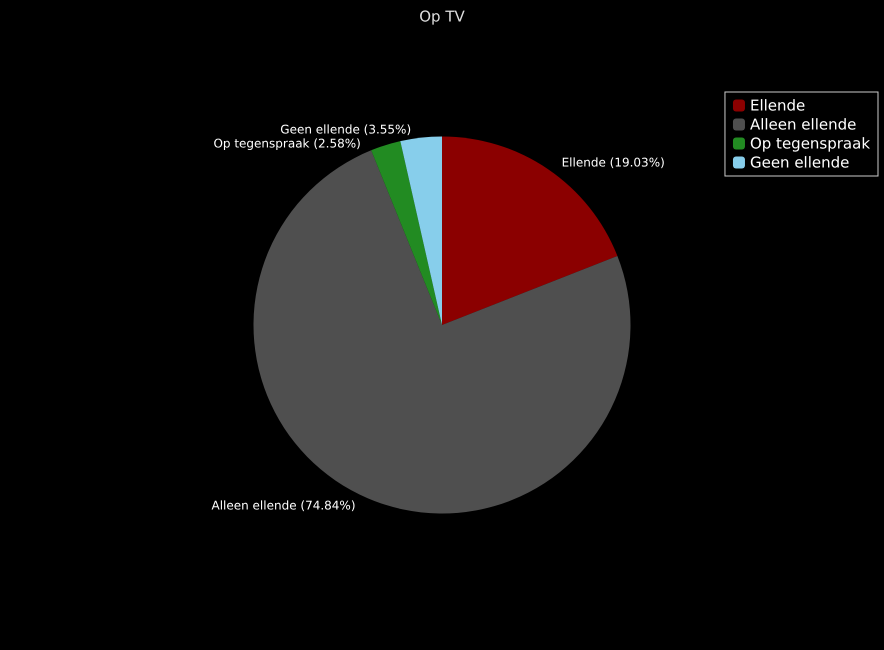 Image resolution: width=884 pixels, height=650 pixels. Describe the element at coordinates (810, 143) in the screenshot. I see `legend-label: Op tegenspraak` at that location.